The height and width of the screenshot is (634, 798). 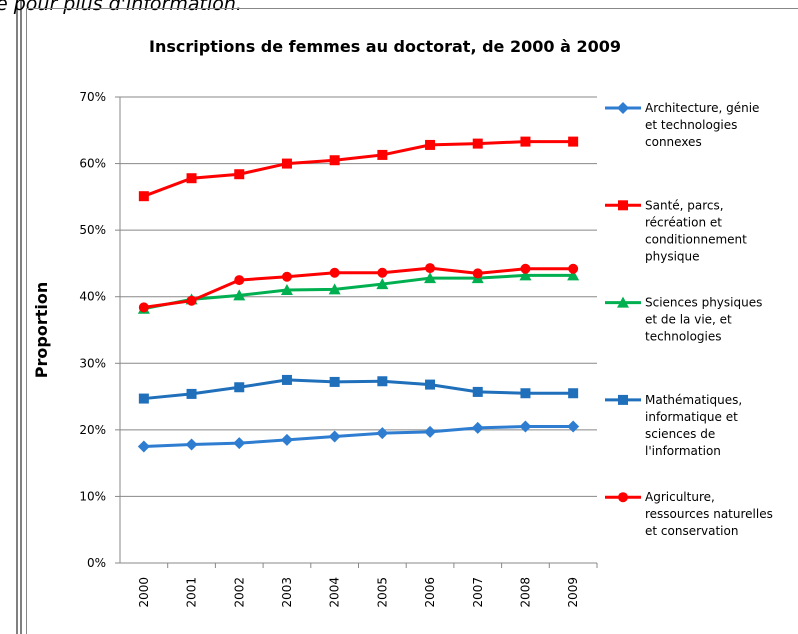 What do you see at coordinates (92, 164) in the screenshot?
I see `y-tick-label: 60%` at bounding box center [92, 164].